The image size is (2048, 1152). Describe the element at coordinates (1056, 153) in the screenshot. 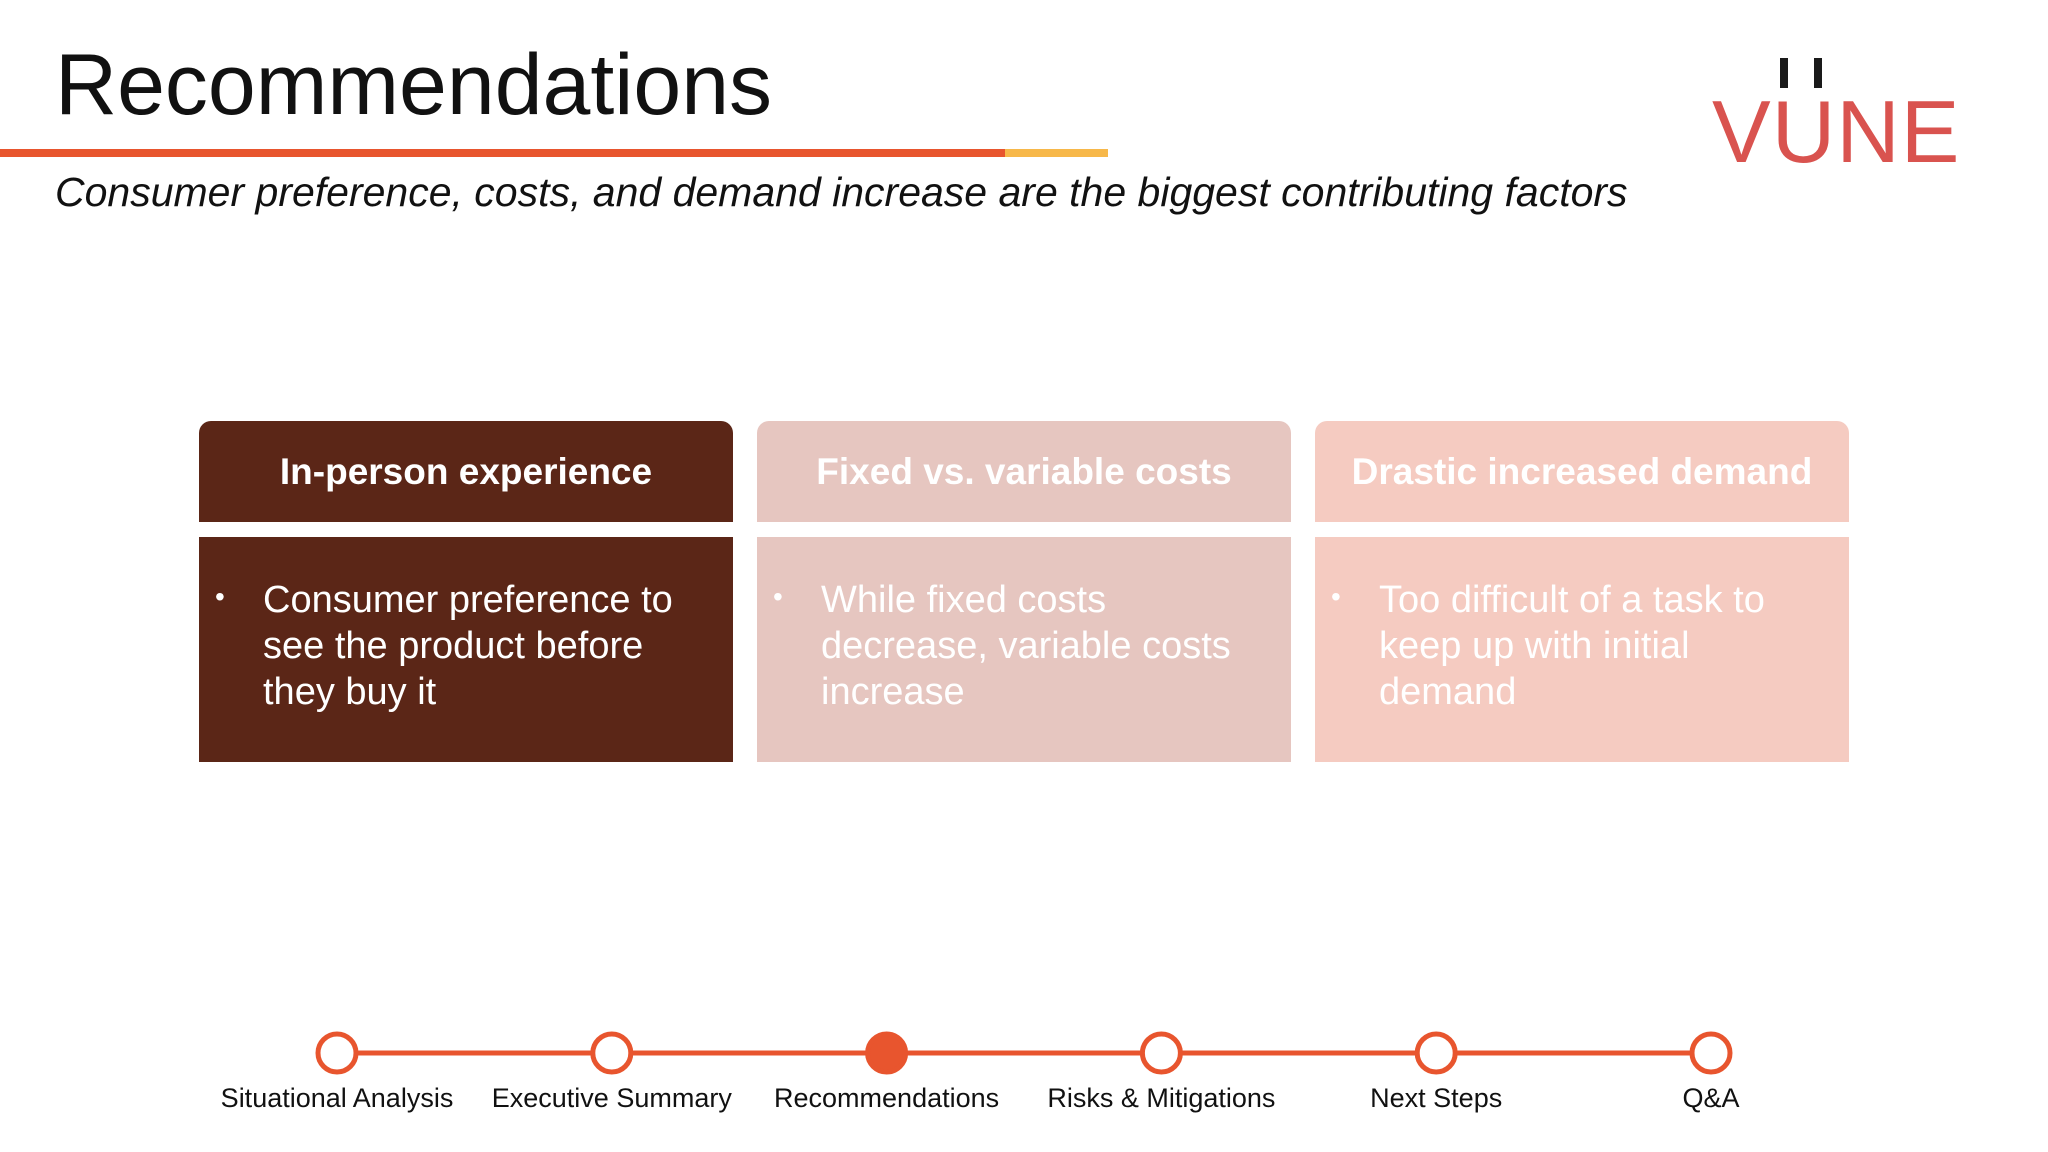

I see `title-underline-accent` at that location.